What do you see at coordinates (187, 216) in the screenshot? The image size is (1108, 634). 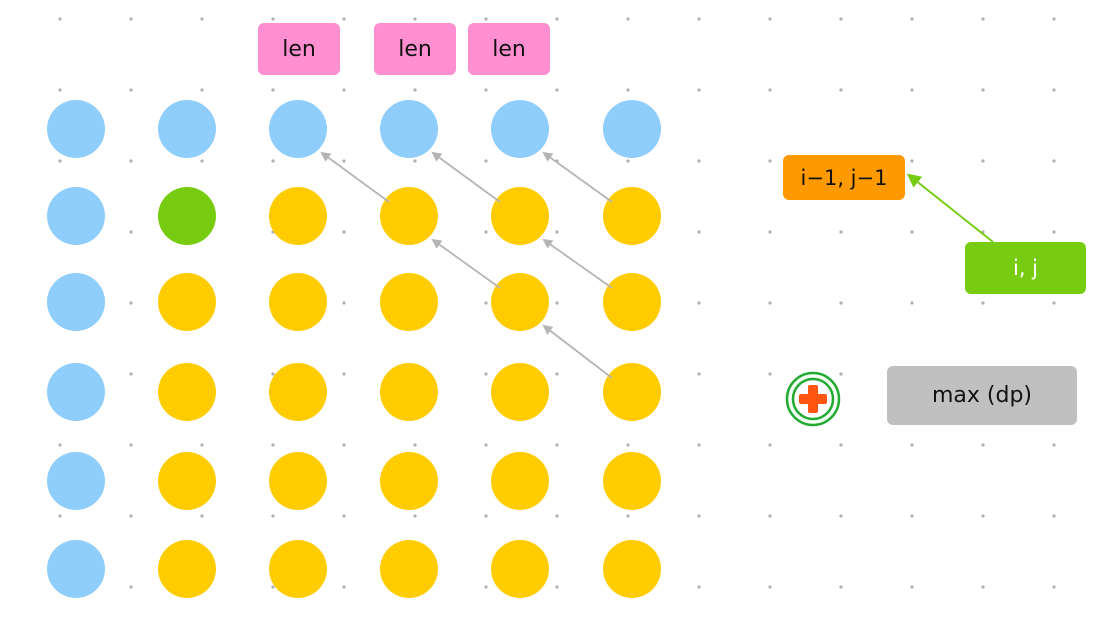 I see `dp-cell-green` at bounding box center [187, 216].